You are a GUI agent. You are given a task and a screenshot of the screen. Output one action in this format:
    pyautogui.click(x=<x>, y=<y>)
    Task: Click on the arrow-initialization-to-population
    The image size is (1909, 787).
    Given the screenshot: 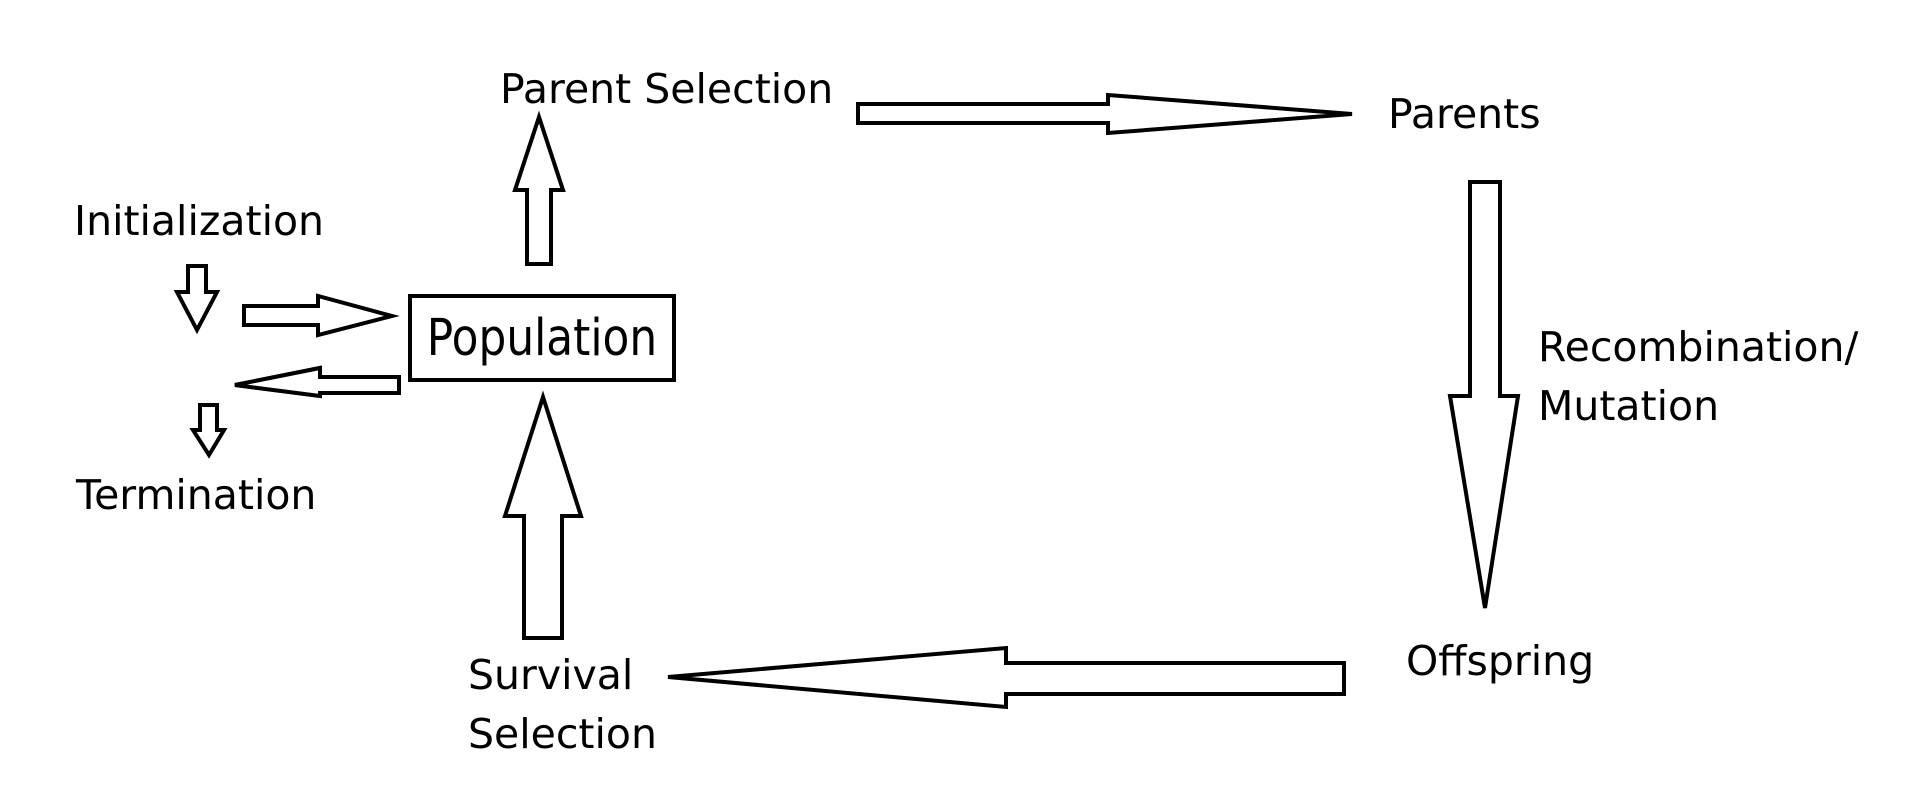 What is the action you would take?
    pyautogui.click(x=321, y=315)
    